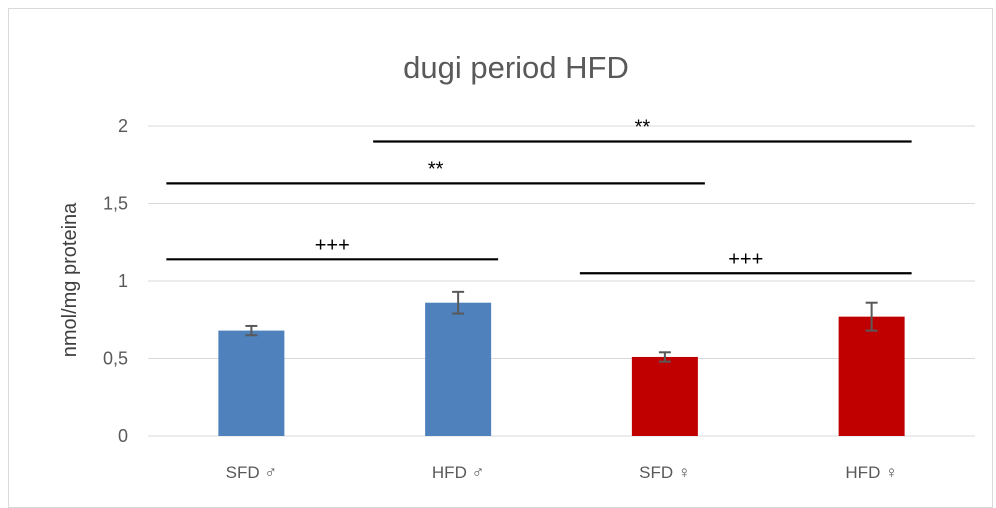 The width and height of the screenshot is (996, 508). Describe the element at coordinates (123, 436) in the screenshot. I see `y-tick-label: 0` at that location.